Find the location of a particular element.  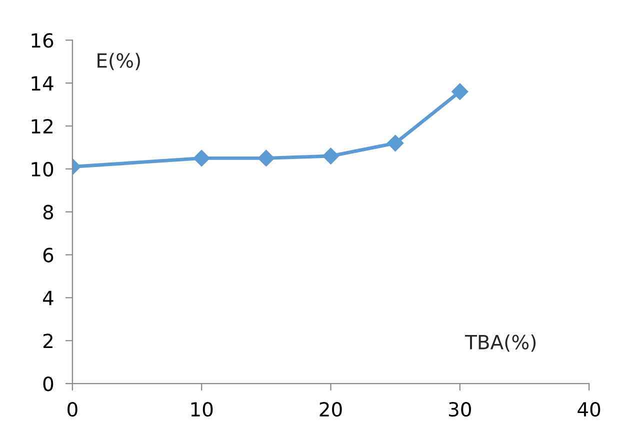

x-tick-label: 40 is located at coordinates (589, 409).